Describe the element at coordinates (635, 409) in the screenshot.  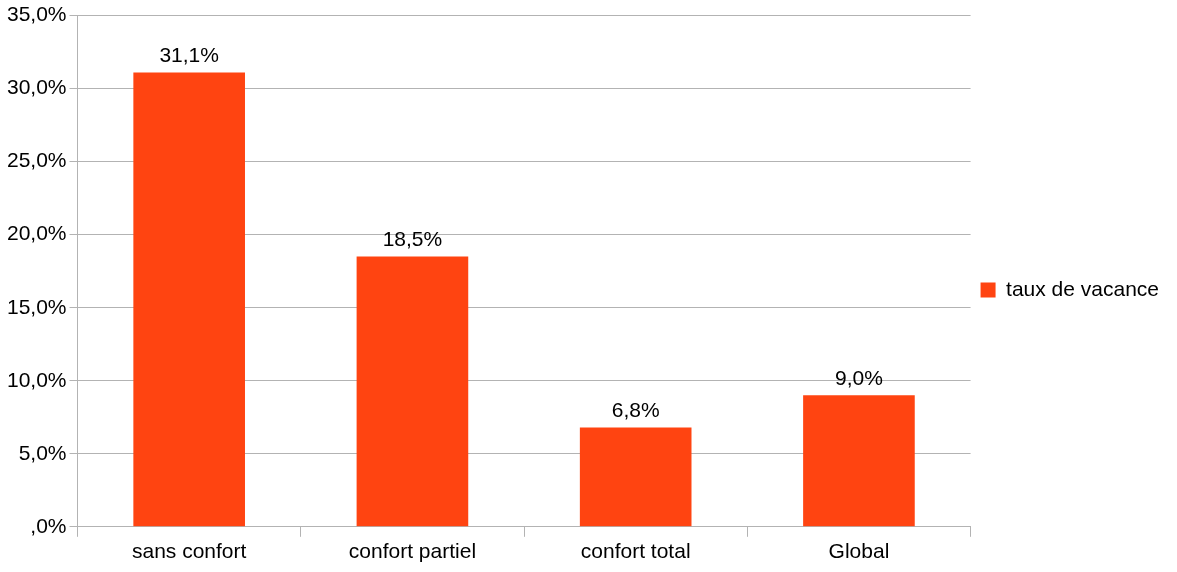
I see `text: 6,8%` at that location.